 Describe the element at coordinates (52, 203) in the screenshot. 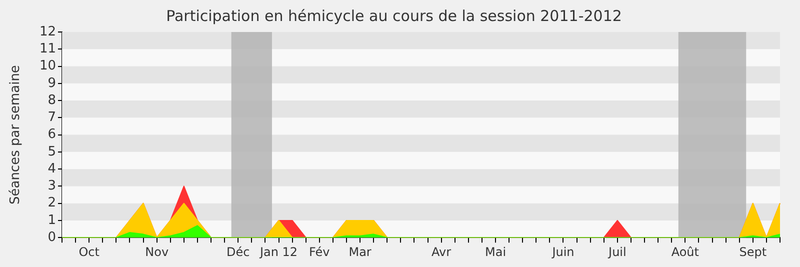

I see `y-tick-label: 2` at that location.